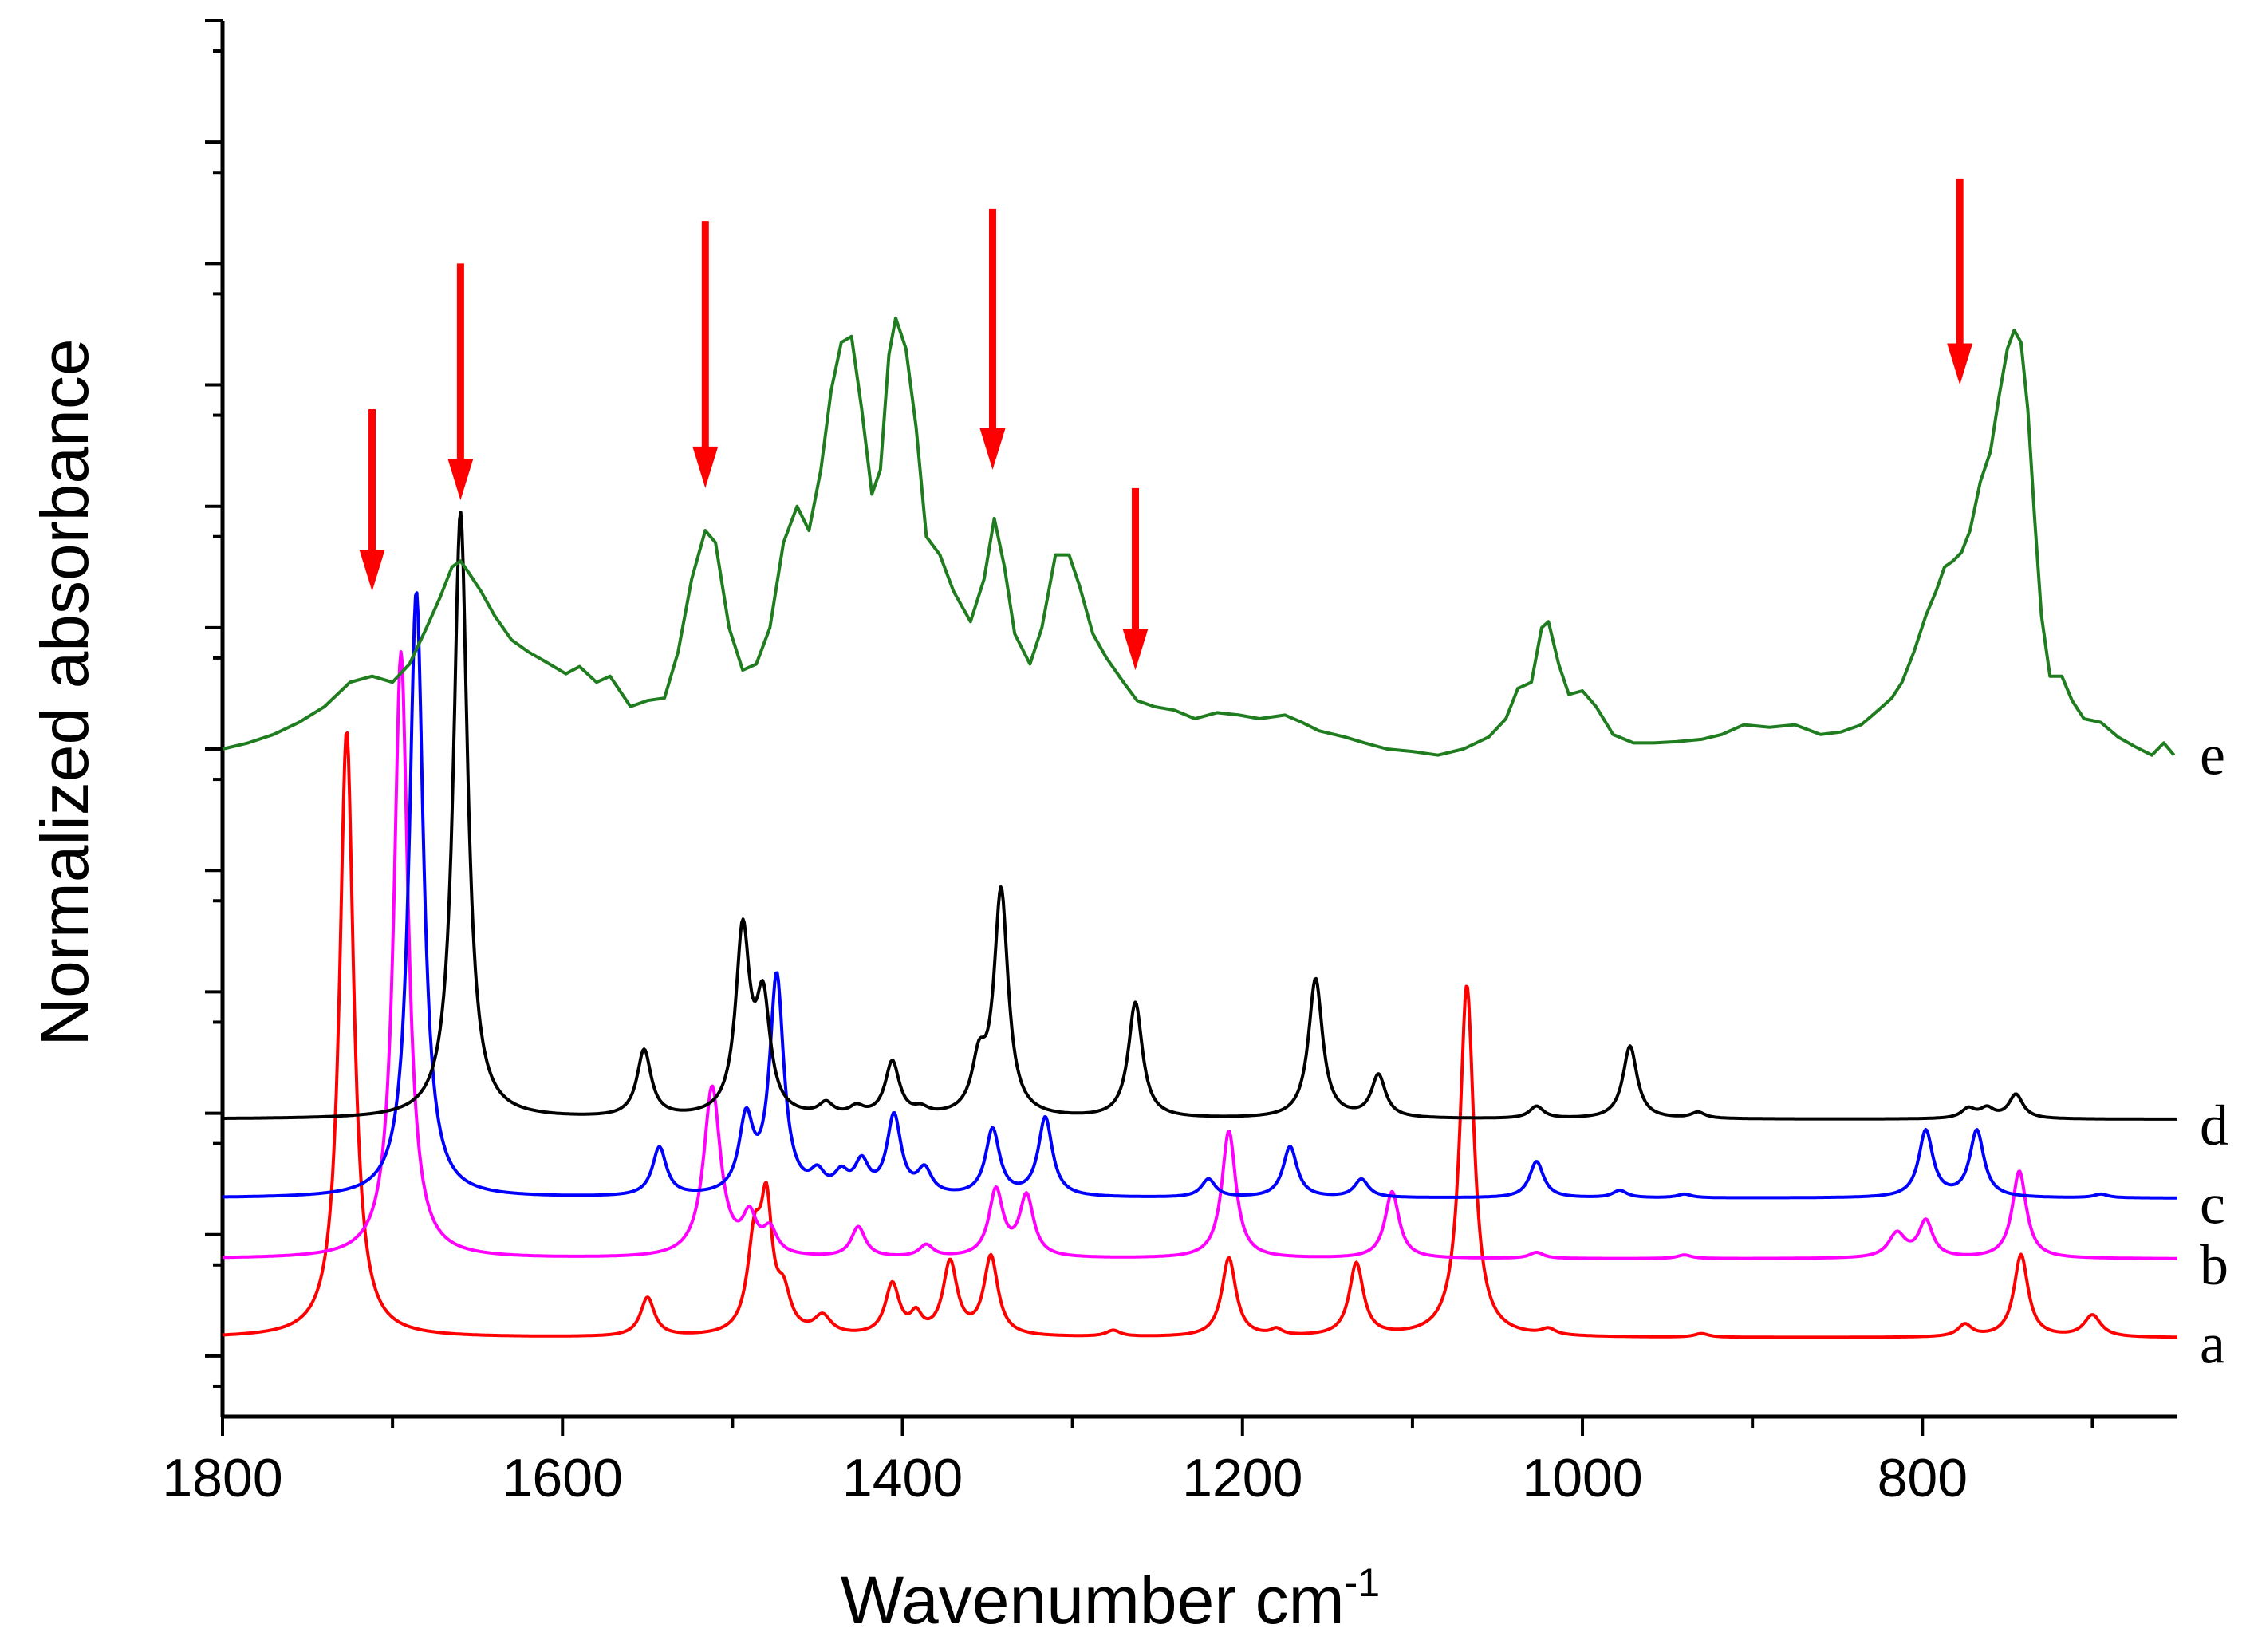 The height and width of the screenshot is (1652, 2250). I want to click on curve-label-b: b, so click(2214, 1265).